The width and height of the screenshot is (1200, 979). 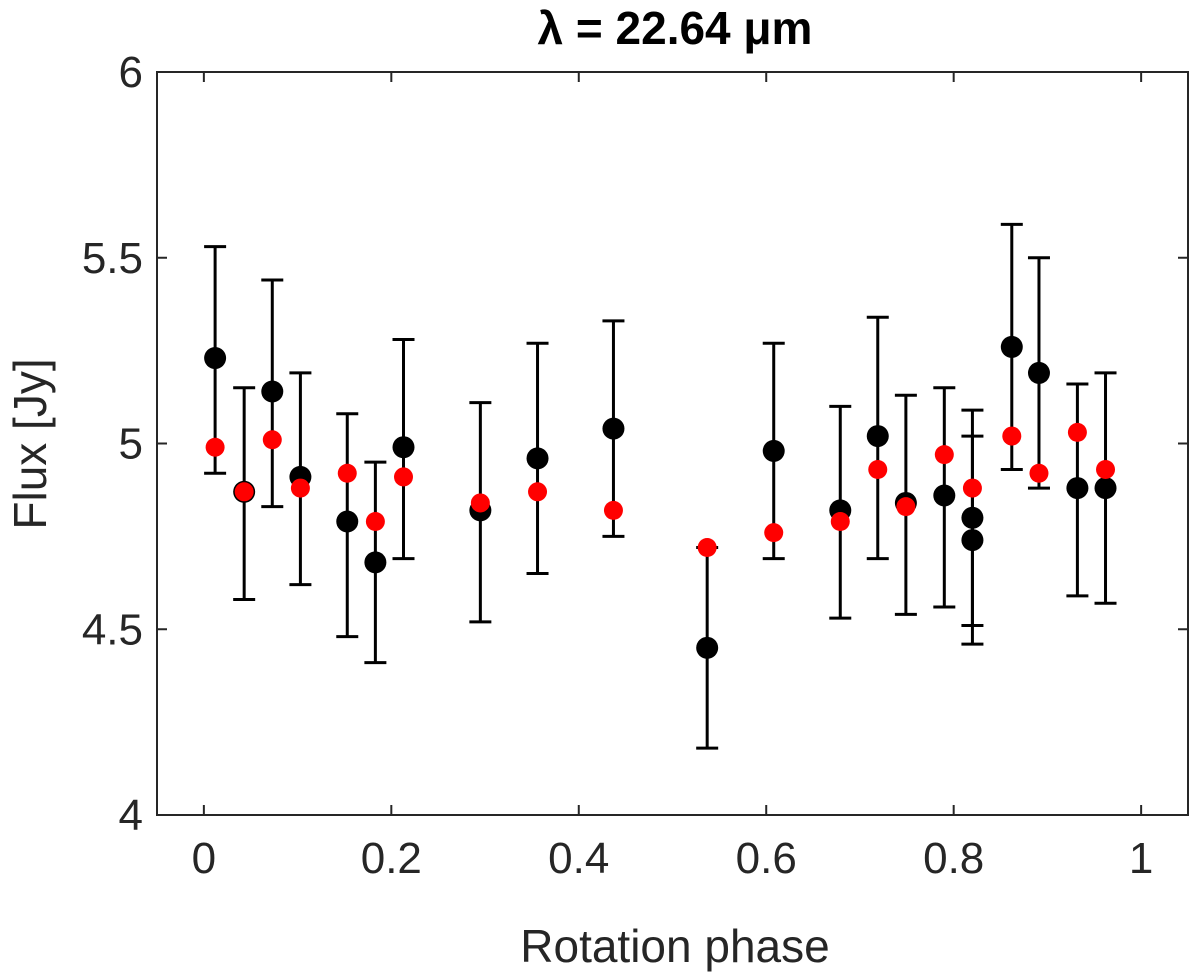 I want to click on x-tick-label: 0.2, so click(x=391, y=858).